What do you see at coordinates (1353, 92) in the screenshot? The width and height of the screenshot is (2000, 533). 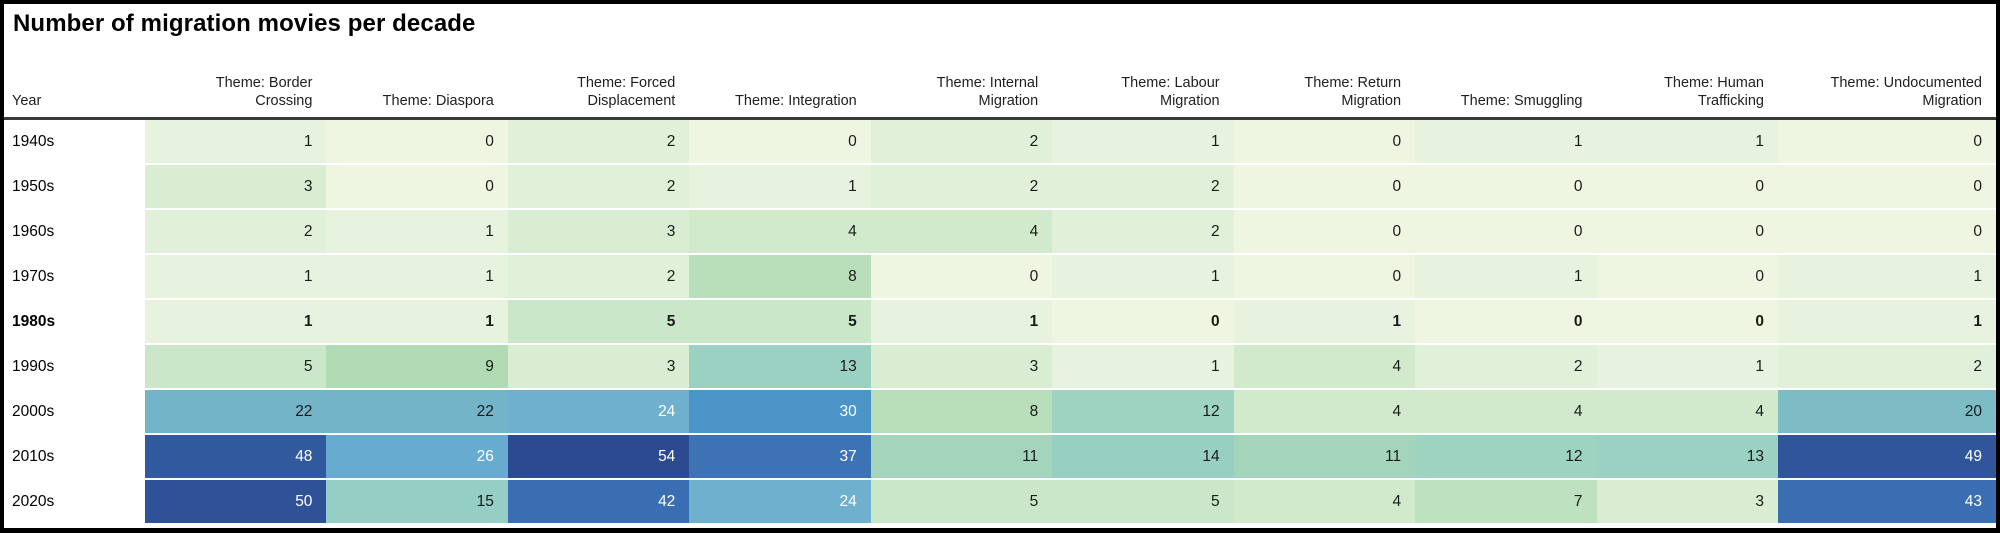 I see `column-header-text: Theme: Return Migration` at bounding box center [1353, 92].